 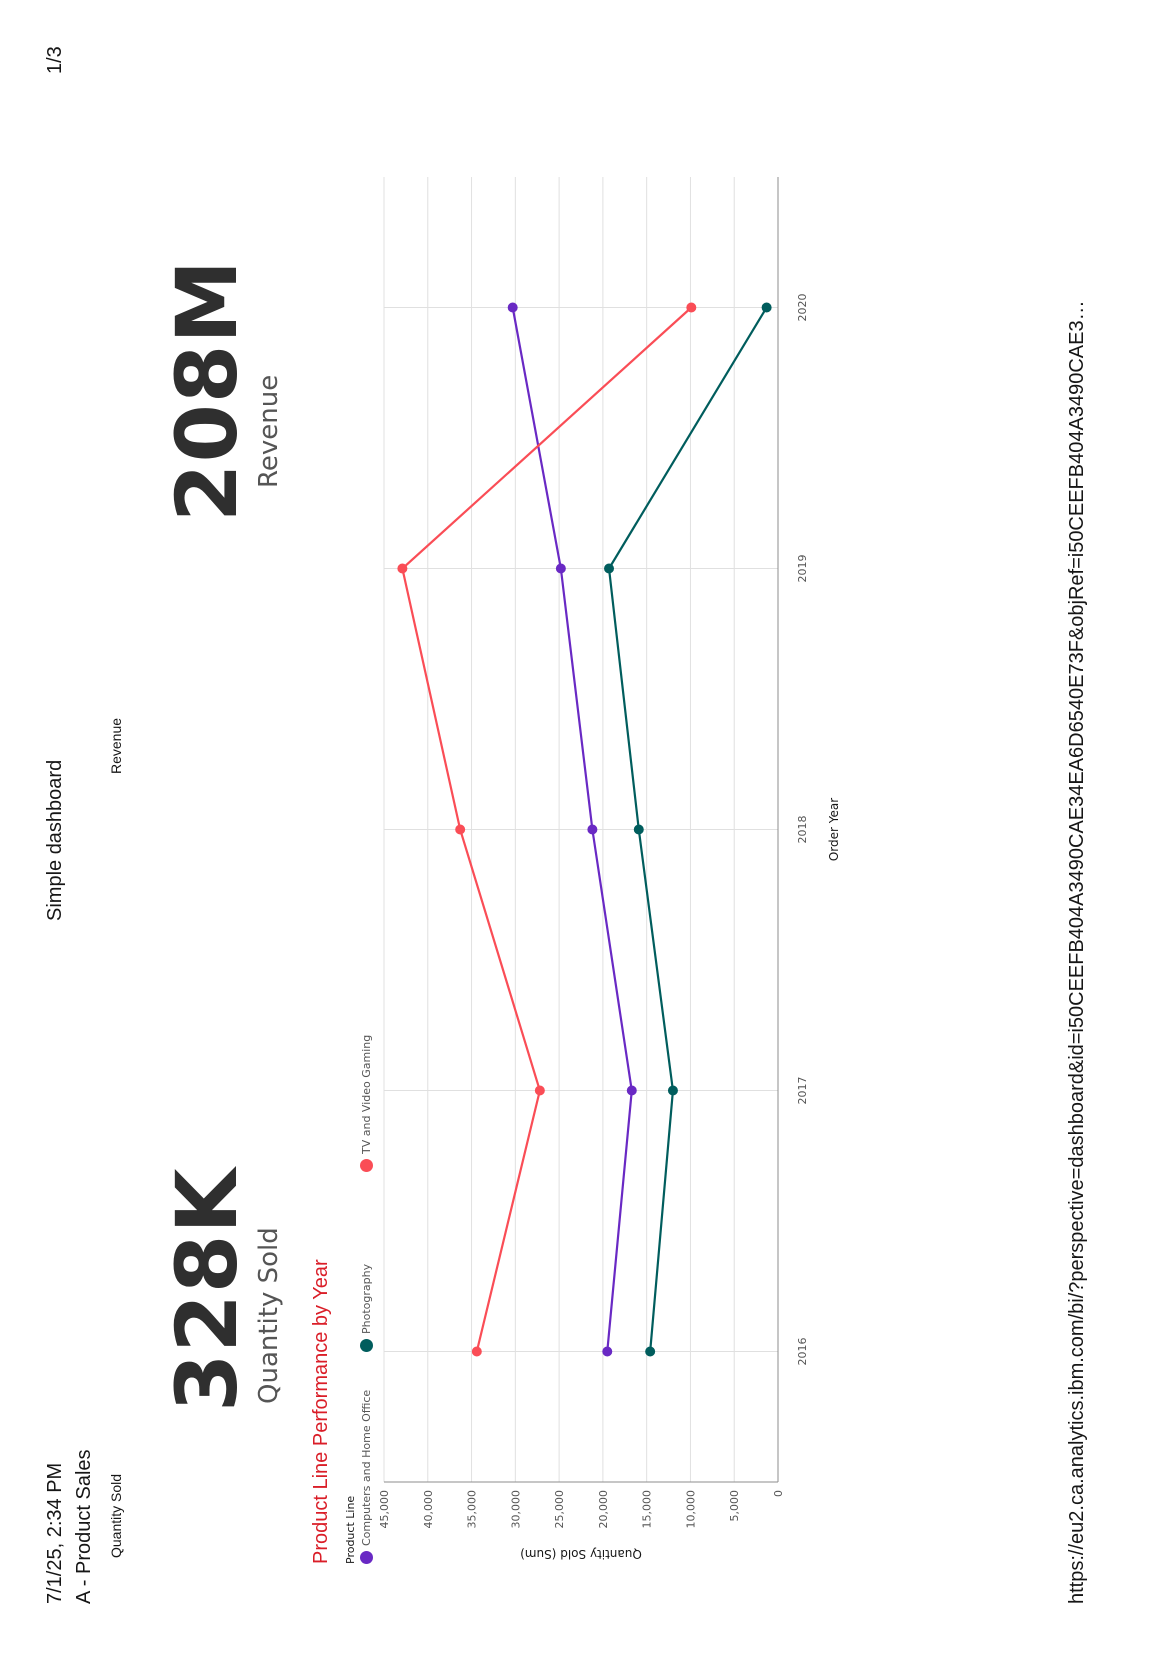 What do you see at coordinates (559, 1509) in the screenshot?
I see `y-tick-label: 25,000` at bounding box center [559, 1509].